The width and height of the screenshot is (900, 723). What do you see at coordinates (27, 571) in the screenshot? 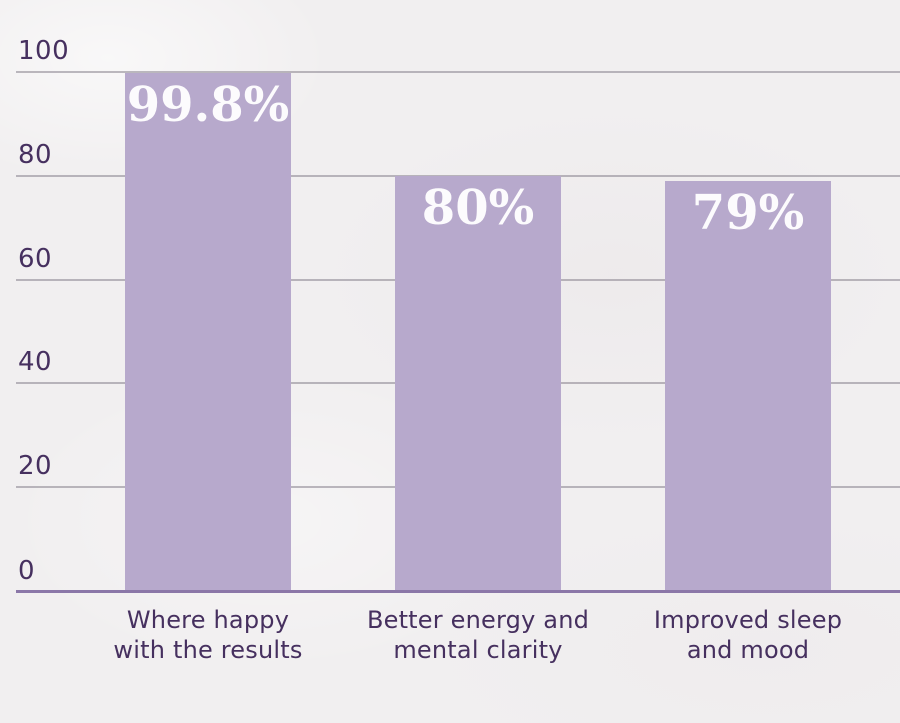
I see `y-tick-label-0: 0` at bounding box center [27, 571].